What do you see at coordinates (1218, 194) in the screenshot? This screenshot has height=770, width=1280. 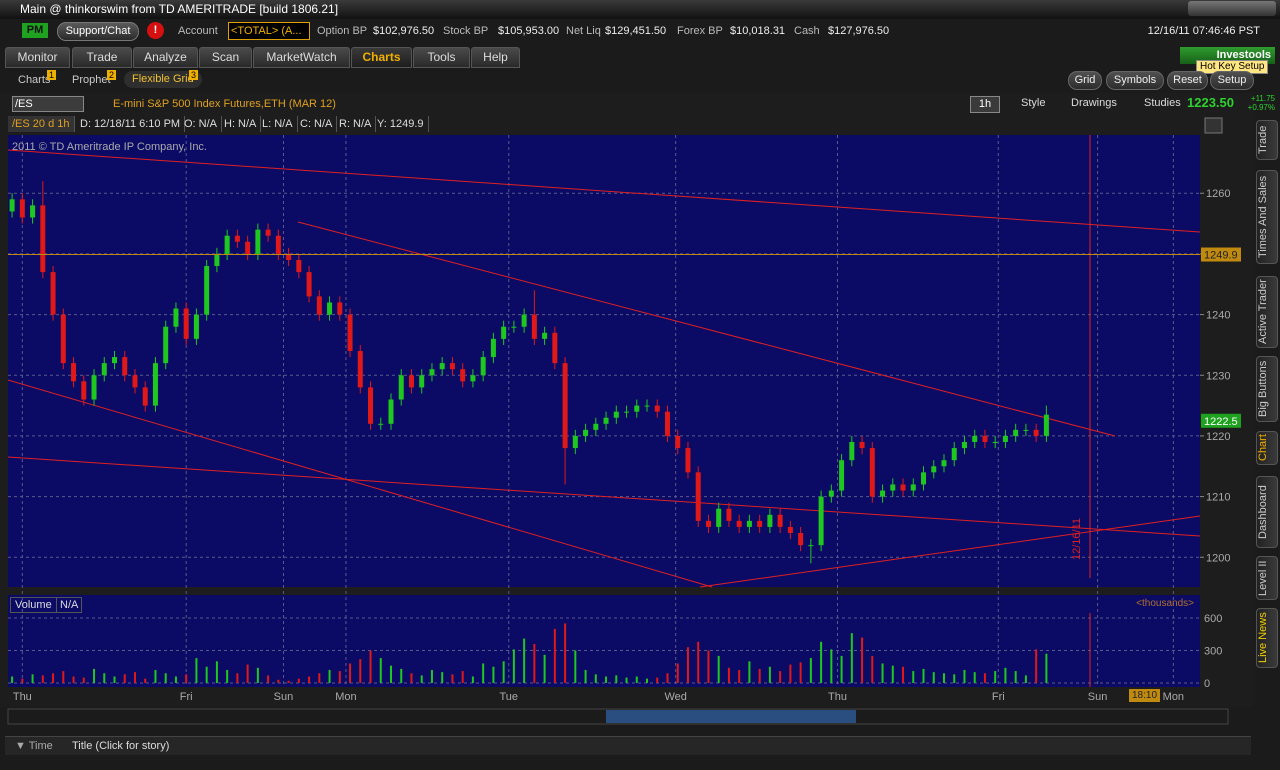 I see `y-tick-label: 1260` at bounding box center [1218, 194].